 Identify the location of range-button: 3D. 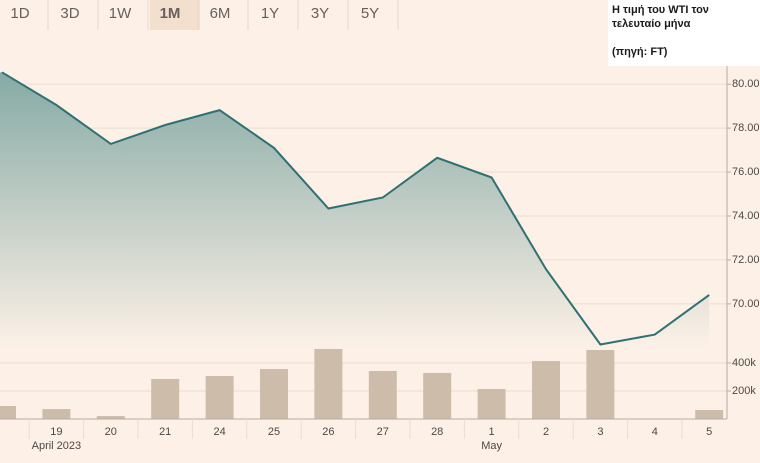
(69, 13).